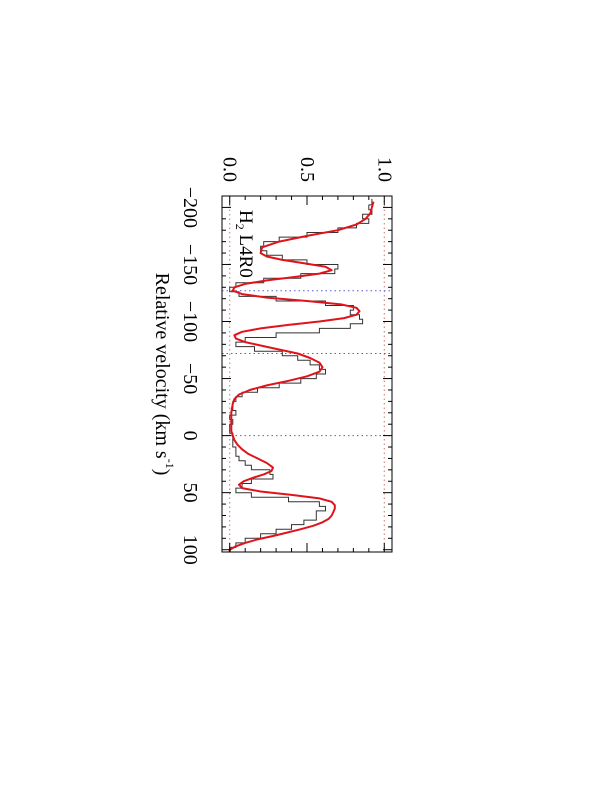 The image size is (600, 789). I want to click on plot-area, so click(307, 374).